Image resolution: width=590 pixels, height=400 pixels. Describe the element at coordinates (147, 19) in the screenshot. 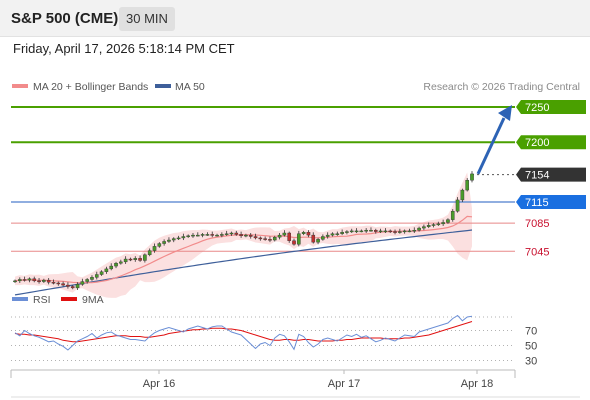

I see `interval-button: 30 MIN` at that location.